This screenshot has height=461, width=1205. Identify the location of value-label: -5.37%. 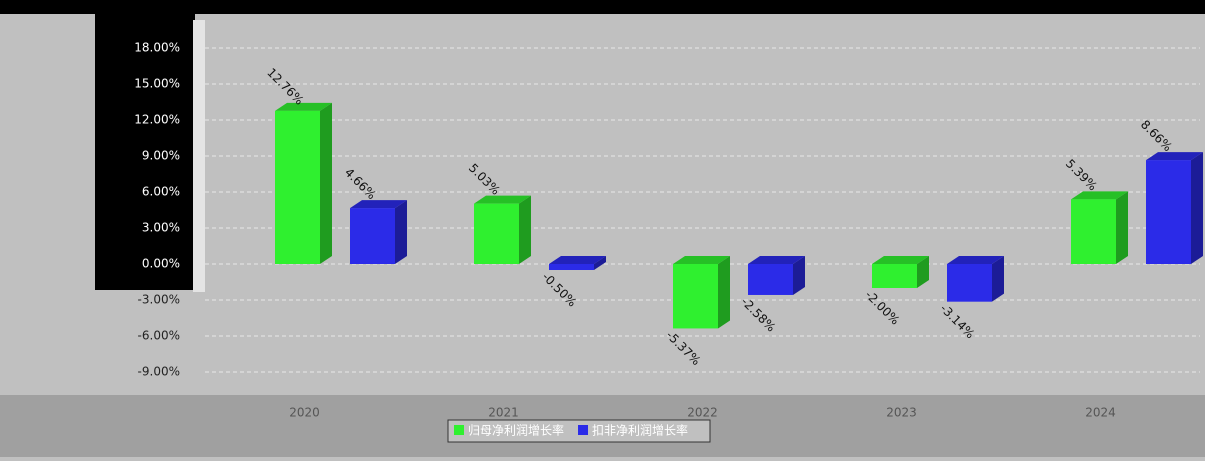
(683, 348).